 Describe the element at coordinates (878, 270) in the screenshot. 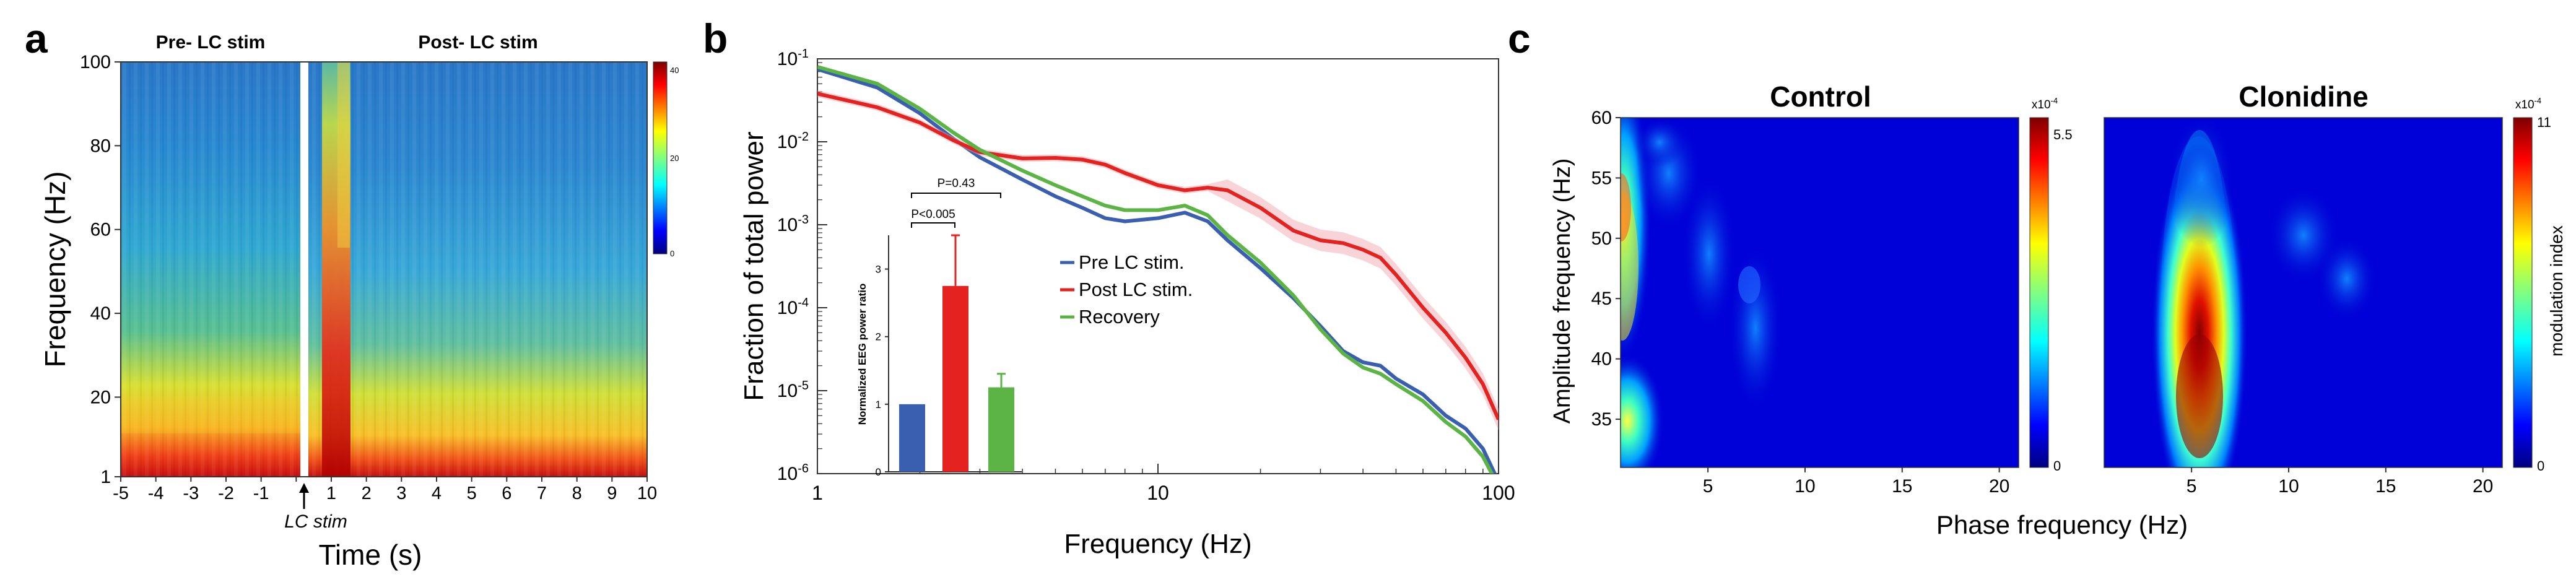

I see `inset-ytick-label: 3` at that location.